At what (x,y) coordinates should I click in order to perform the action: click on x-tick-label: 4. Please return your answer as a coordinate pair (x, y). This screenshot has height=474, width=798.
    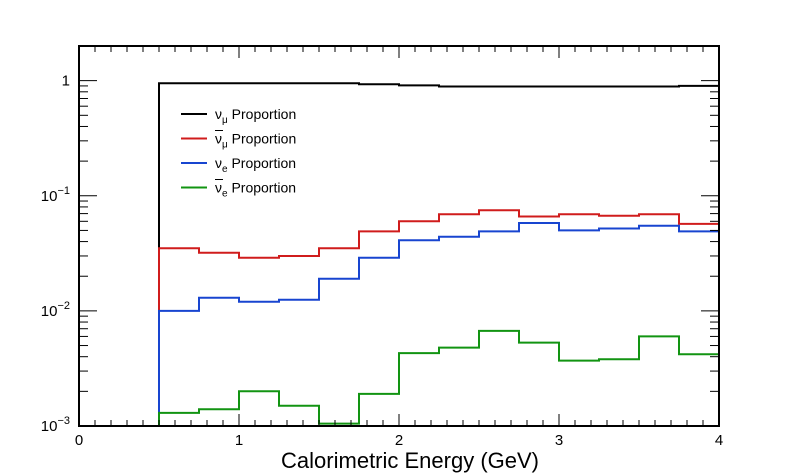
    Looking at the image, I should click on (719, 440).